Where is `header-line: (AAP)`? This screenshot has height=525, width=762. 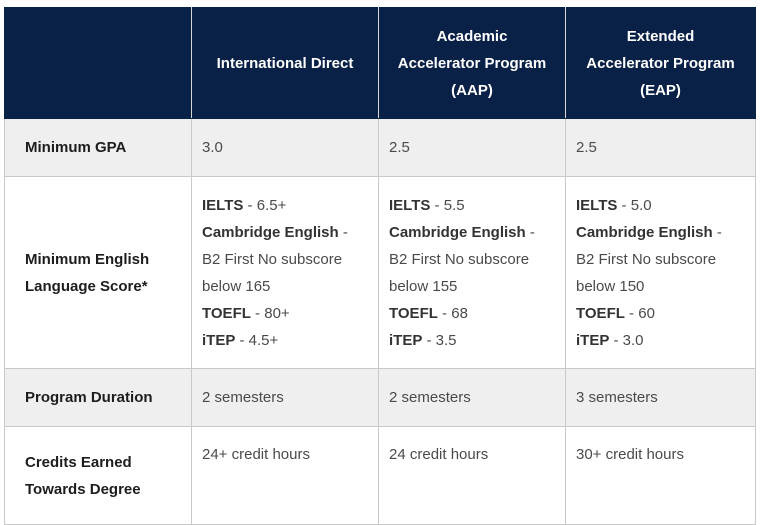
header-line: (AAP) is located at coordinates (472, 90).